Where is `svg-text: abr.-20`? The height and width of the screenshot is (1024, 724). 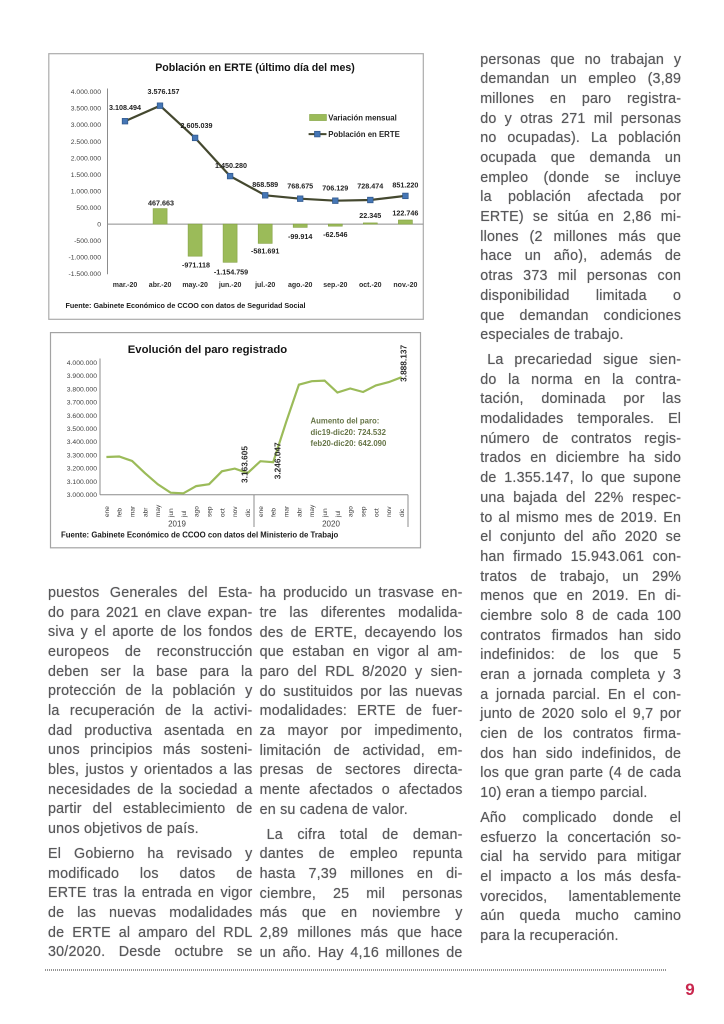 svg-text: abr.-20 is located at coordinates (160, 285).